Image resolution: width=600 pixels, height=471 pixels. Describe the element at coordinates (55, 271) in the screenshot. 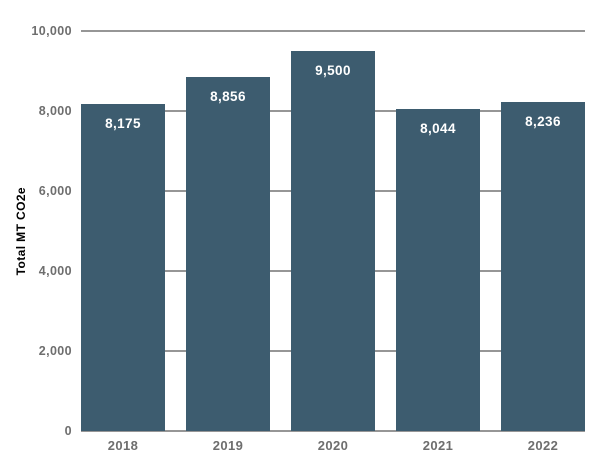

I see `y-tick-label: 4,000` at that location.